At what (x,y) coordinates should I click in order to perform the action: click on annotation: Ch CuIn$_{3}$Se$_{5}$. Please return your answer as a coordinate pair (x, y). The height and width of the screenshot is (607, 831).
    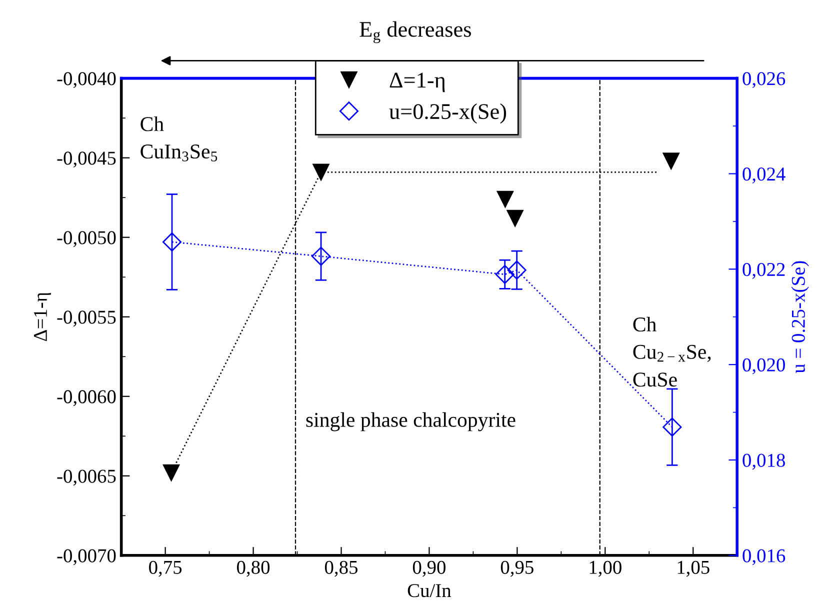
    Looking at the image, I should click on (179, 139).